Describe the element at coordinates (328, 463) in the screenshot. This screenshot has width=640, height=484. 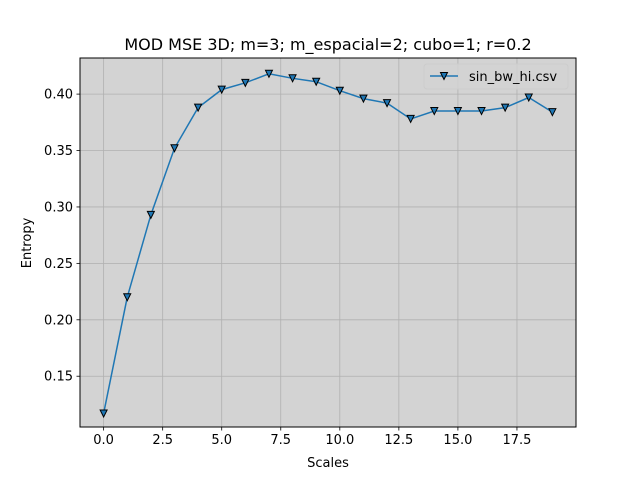
I see `x-axis-label: Scales` at that location.